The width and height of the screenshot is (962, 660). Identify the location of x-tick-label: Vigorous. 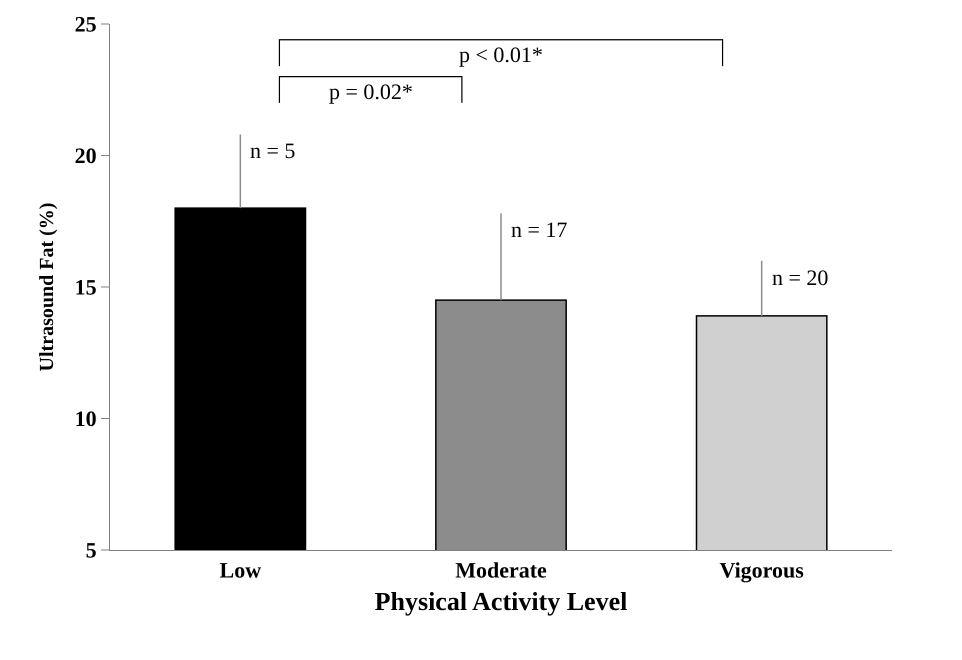
(761, 569).